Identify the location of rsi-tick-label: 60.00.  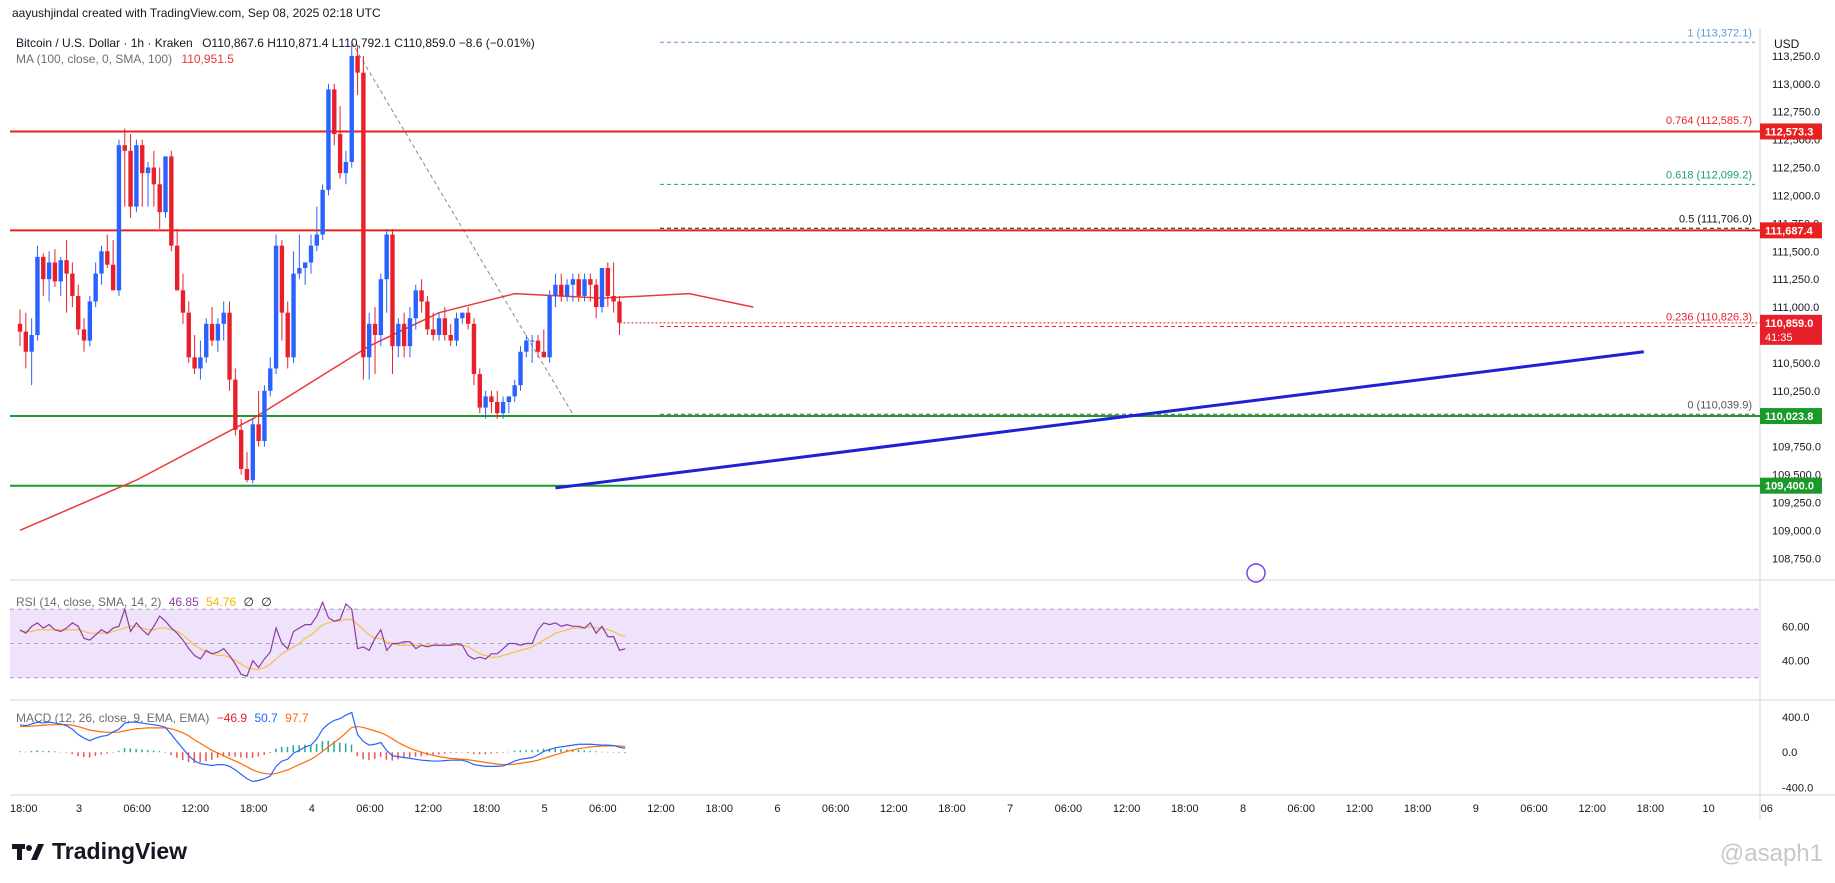
(1796, 627).